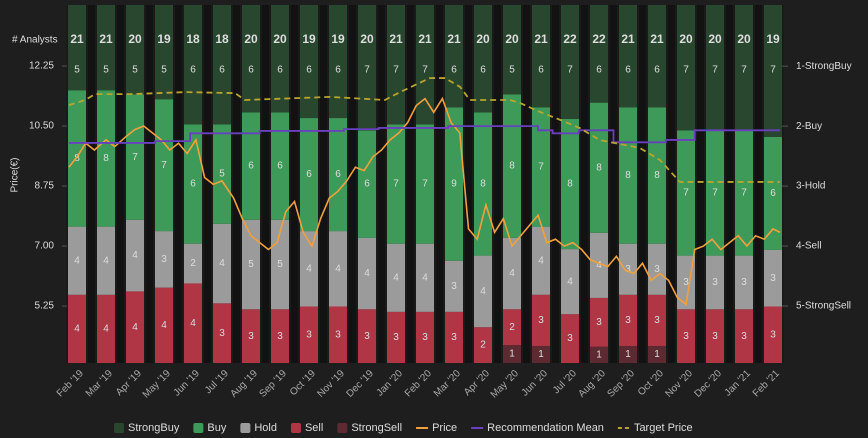  I want to click on analysts-label: # Analysts, so click(35, 40).